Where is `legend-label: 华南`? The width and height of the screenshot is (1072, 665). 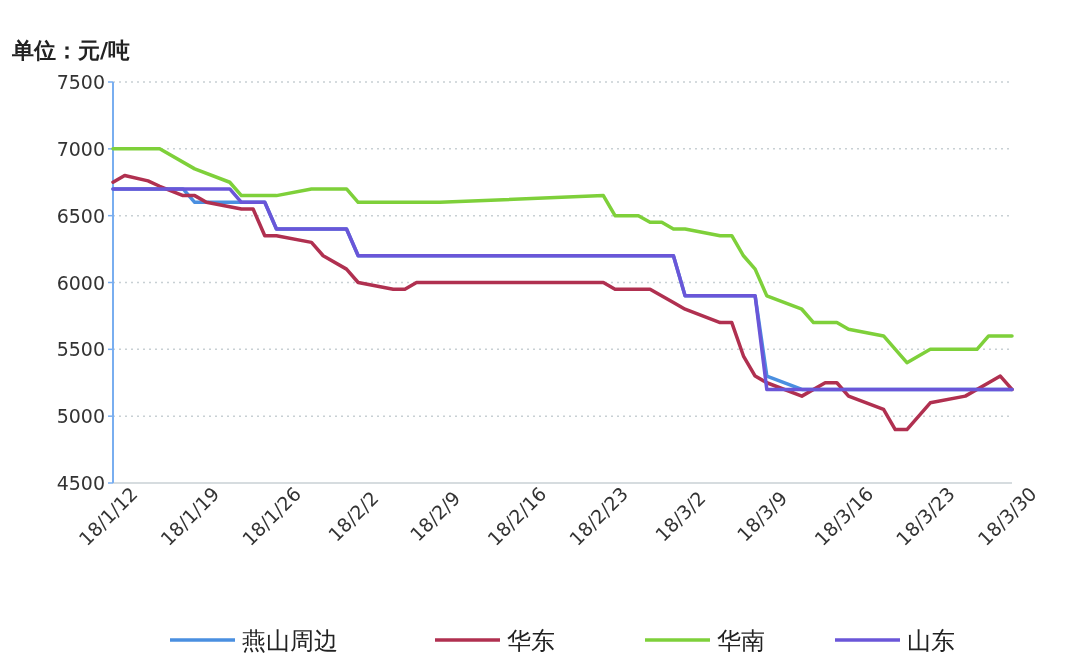 legend-label: 华南 is located at coordinates (741, 641).